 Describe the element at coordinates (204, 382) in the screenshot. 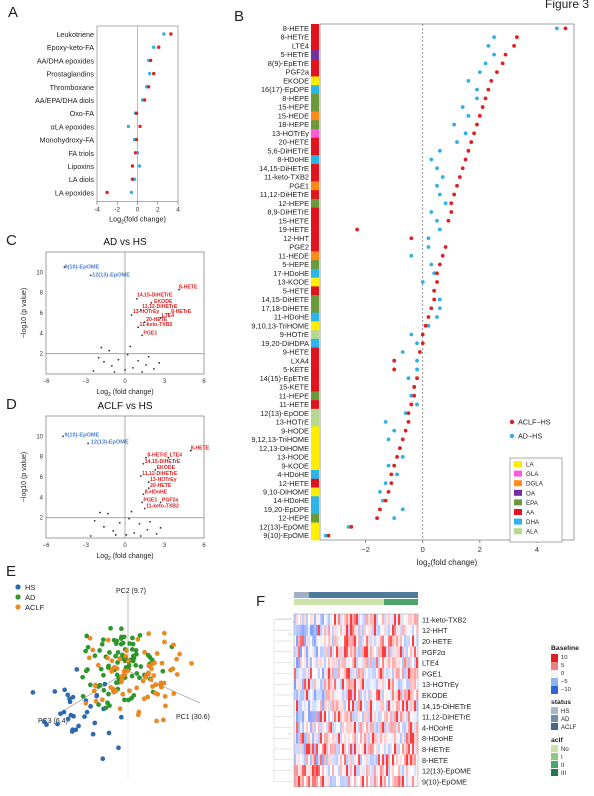

I see `x-tick-label: 6` at that location.